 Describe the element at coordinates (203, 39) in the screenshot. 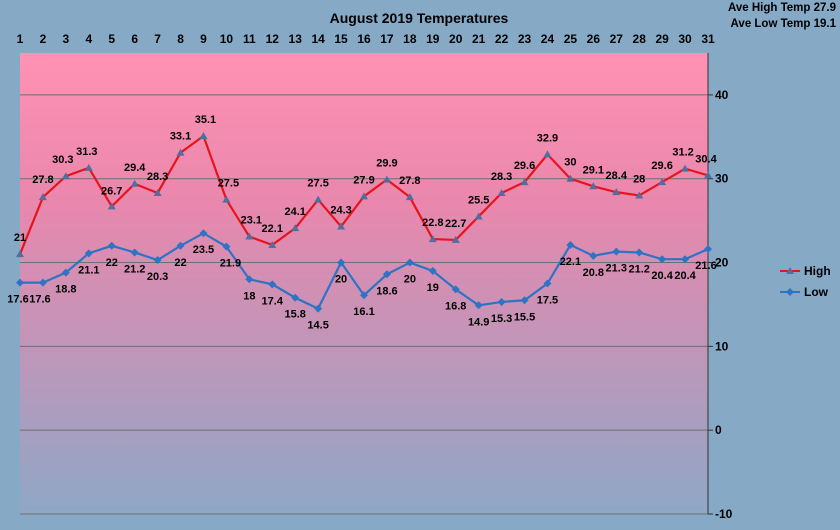

I see `x-tick-label: 9` at that location.